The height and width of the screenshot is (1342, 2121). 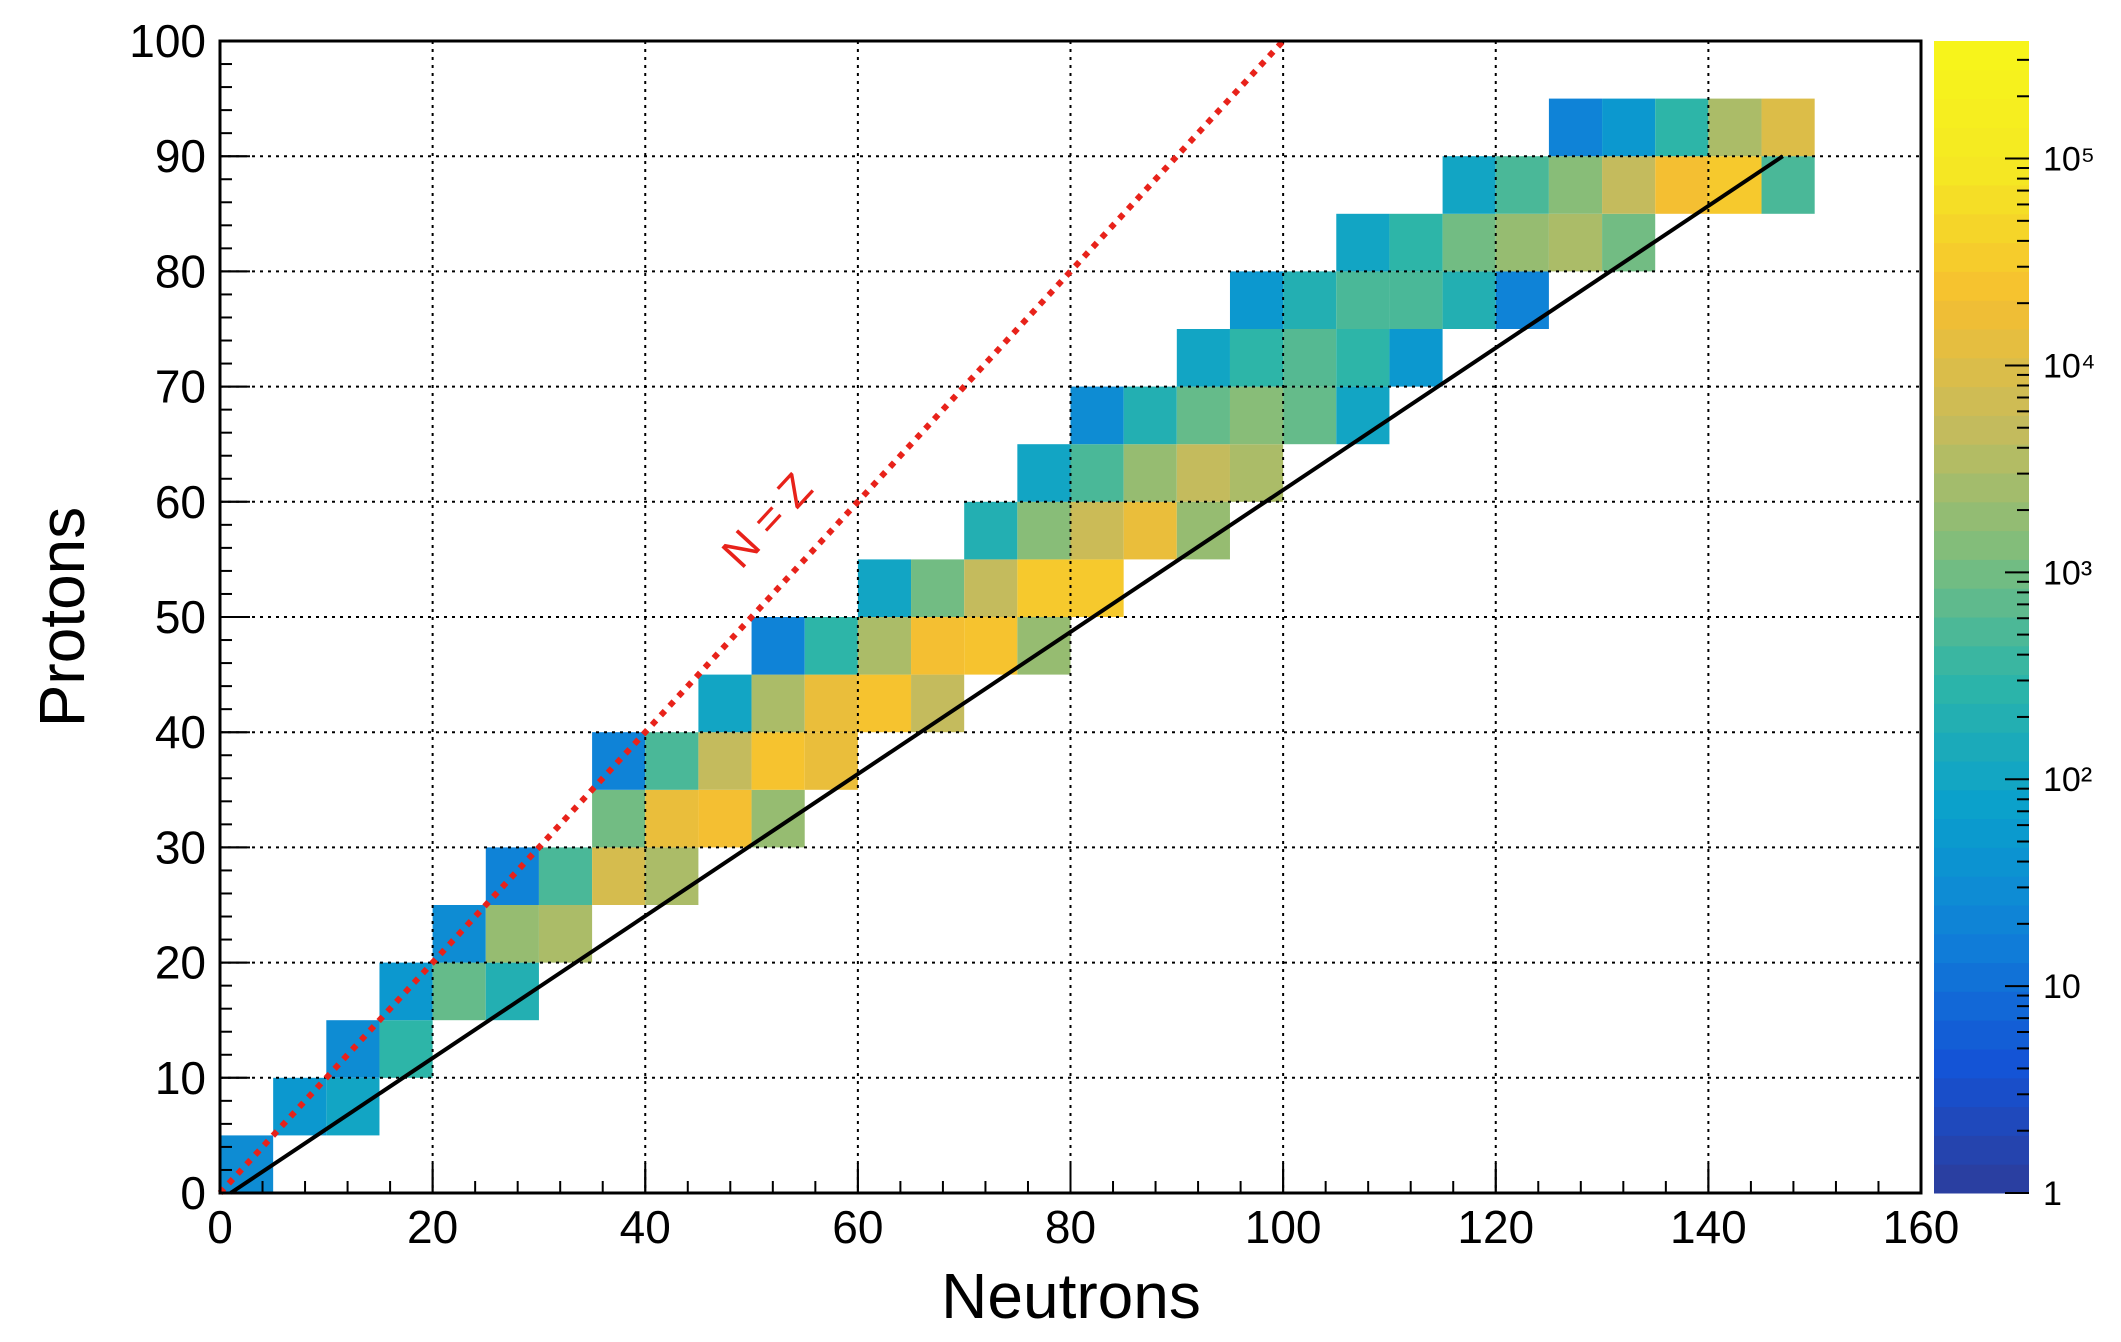 What do you see at coordinates (180, 502) in the screenshot?
I see `y-tick-label: 60` at bounding box center [180, 502].